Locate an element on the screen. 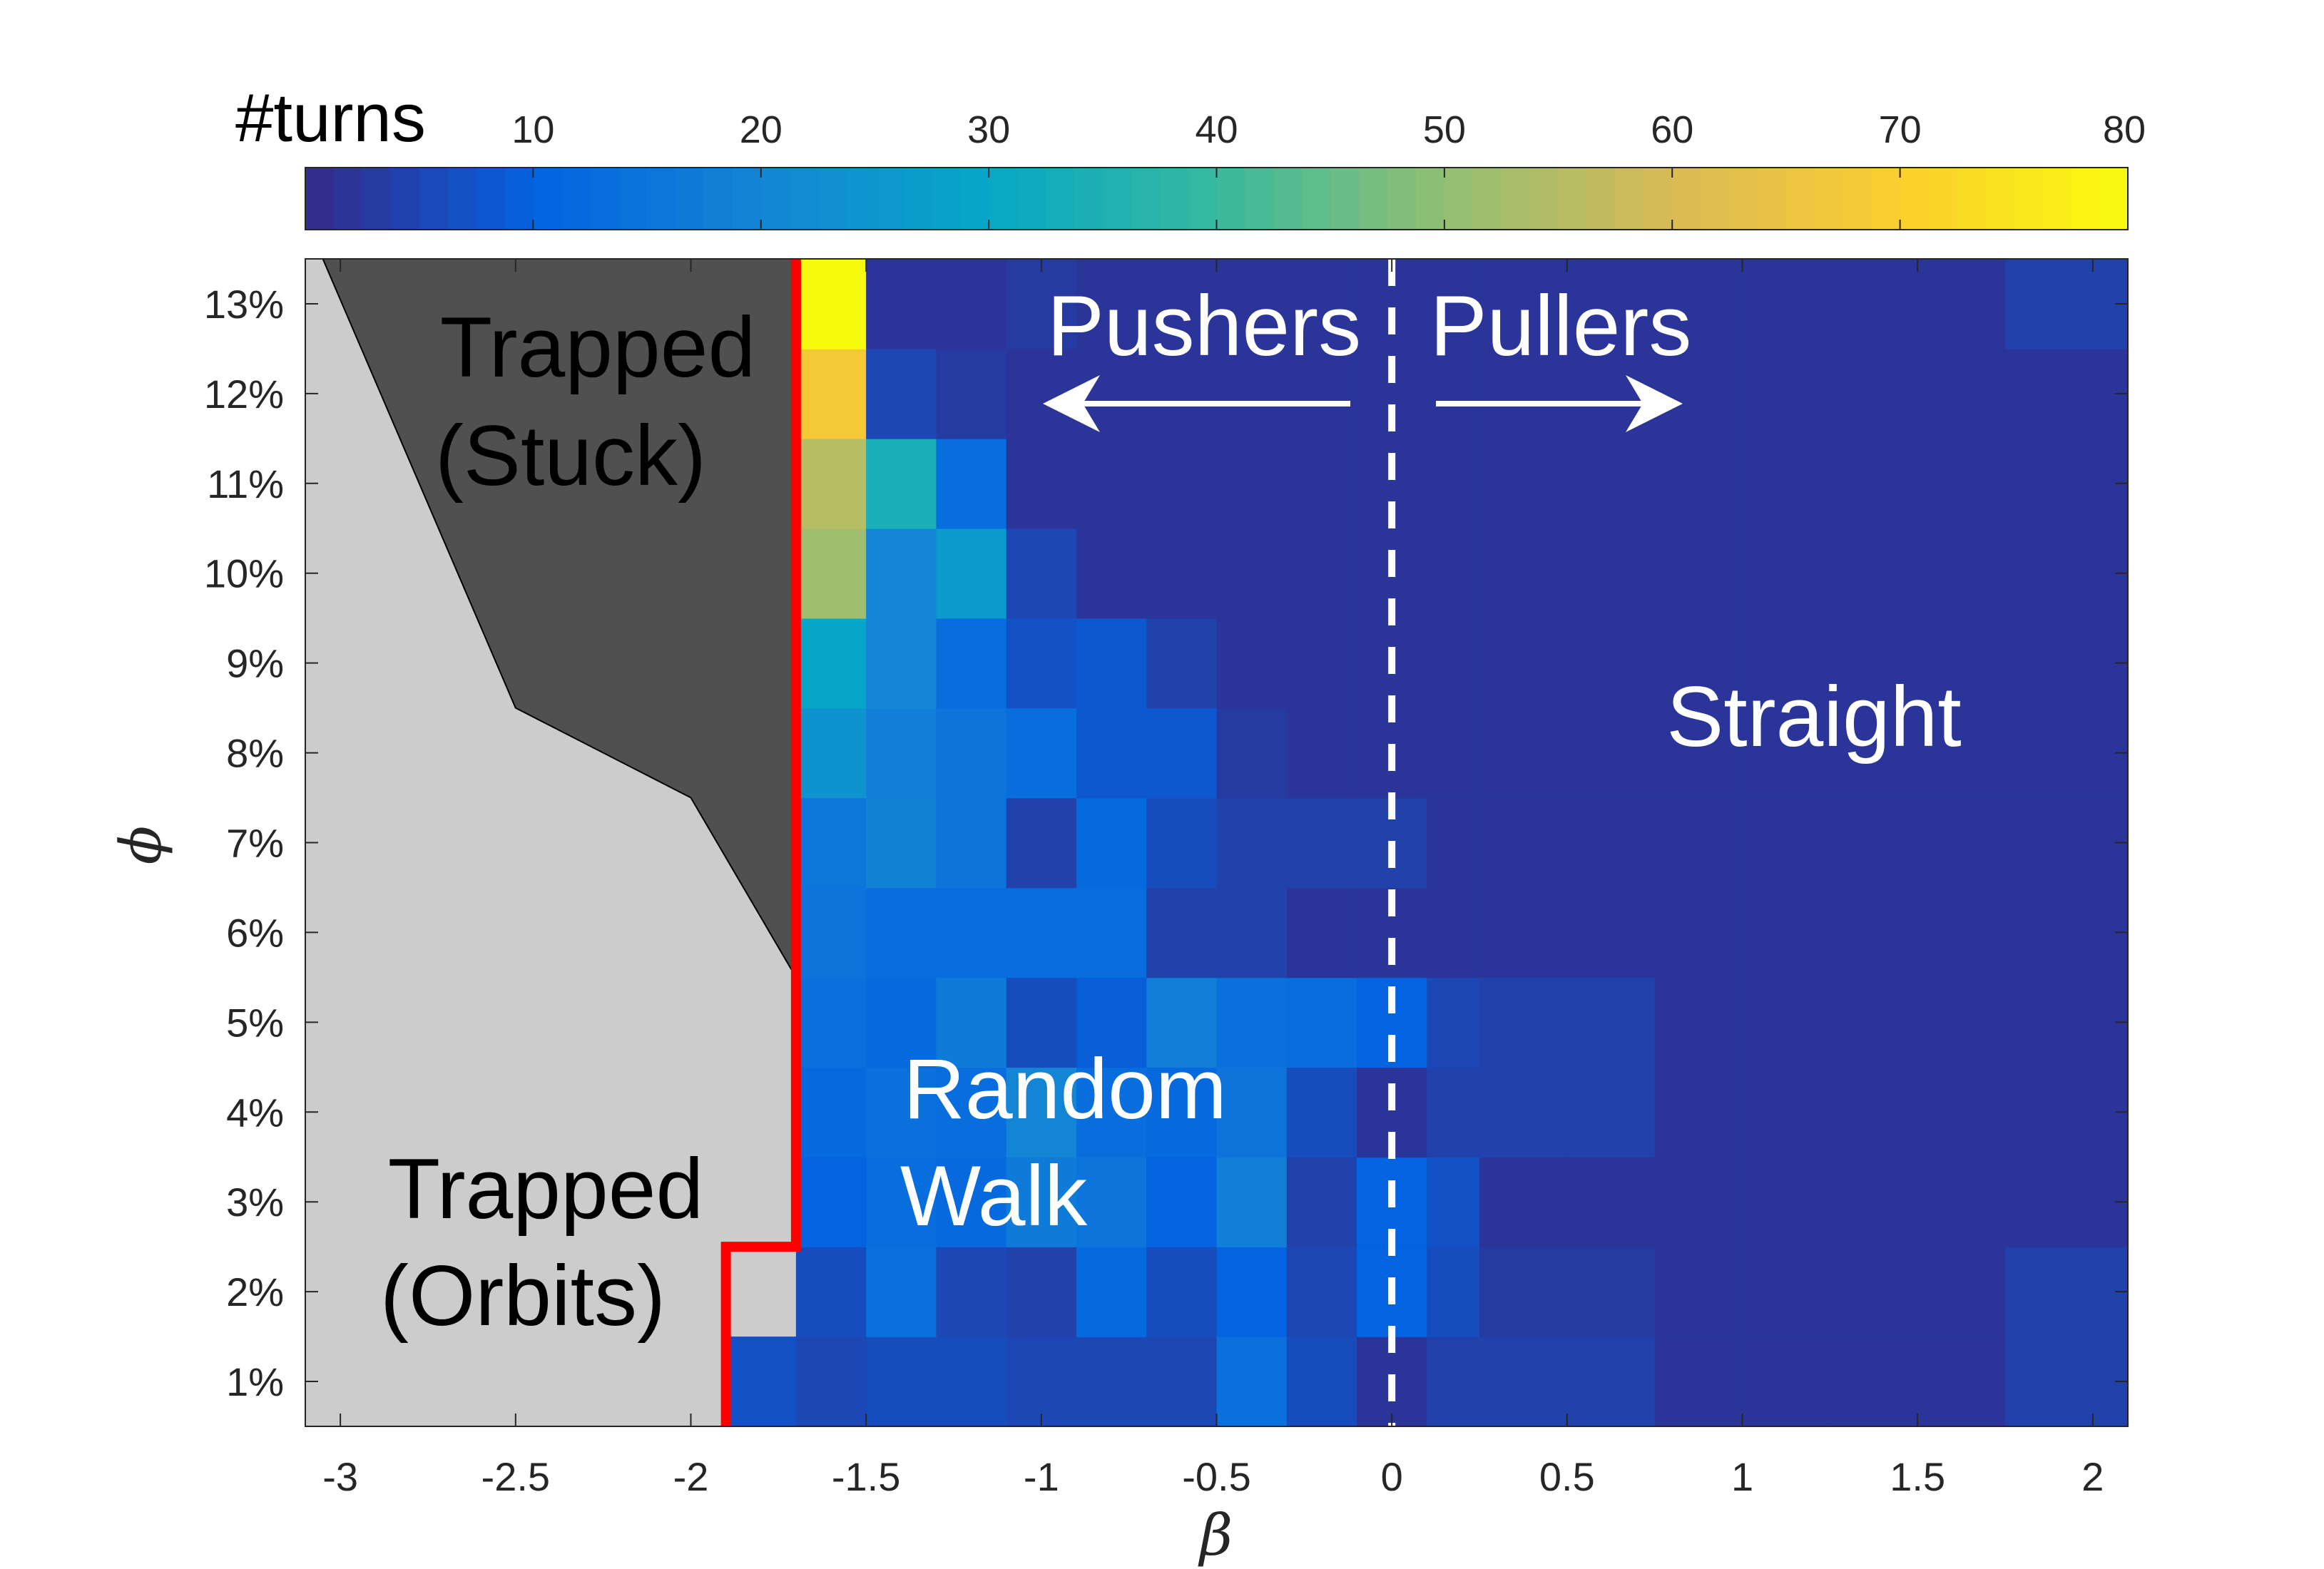  orbits-label-line2: (Orbits) is located at coordinates (523, 1296).